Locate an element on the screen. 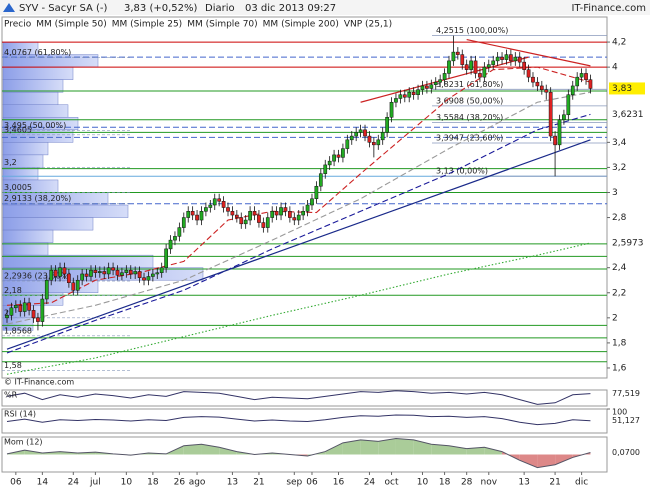  x-tick-label: jul is located at coordinates (95, 483).